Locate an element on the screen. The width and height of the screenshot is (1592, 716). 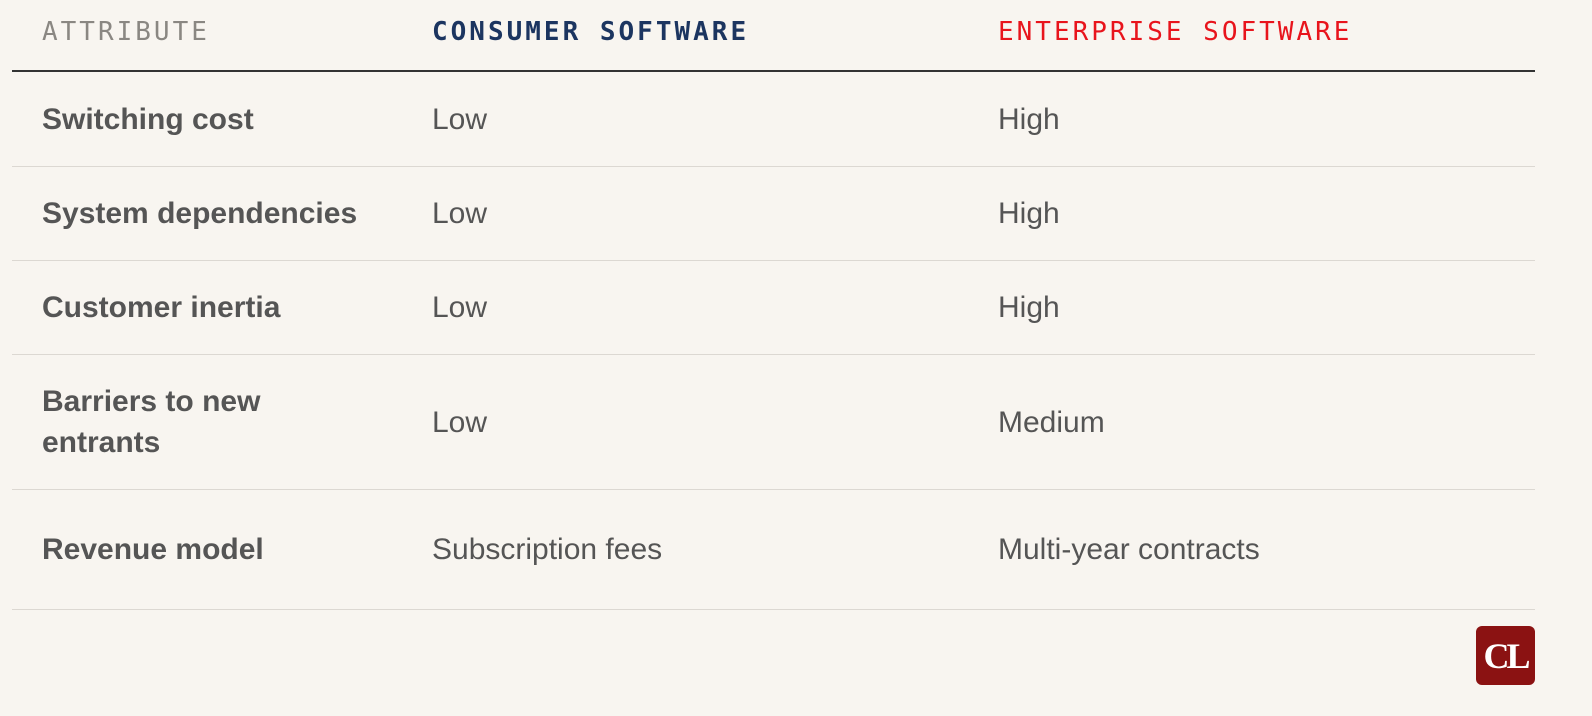
attribute-cell: Switching cost is located at coordinates (148, 119).